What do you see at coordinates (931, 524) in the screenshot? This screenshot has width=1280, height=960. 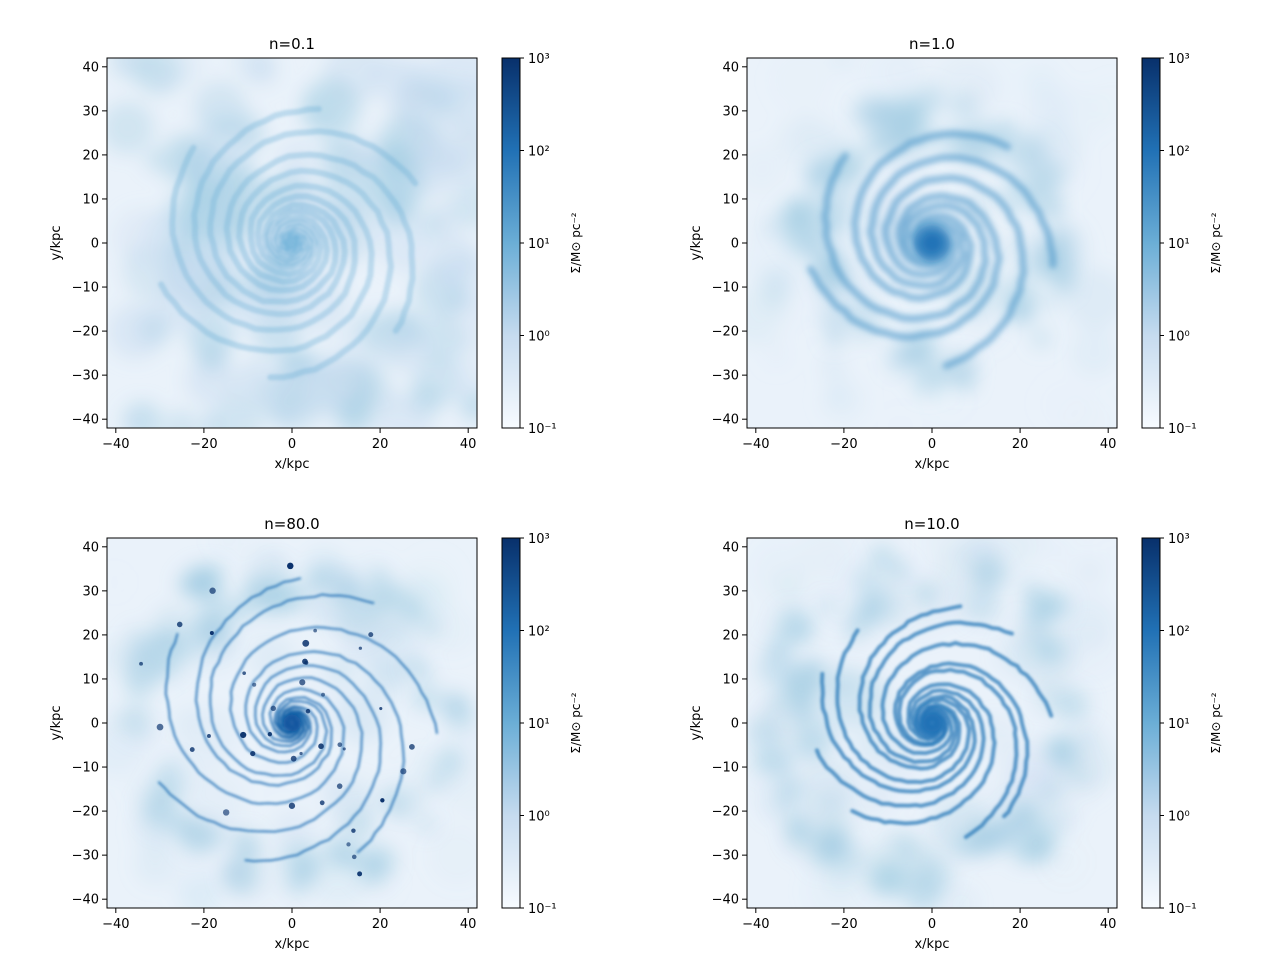 I see `panel-title: n=10.0` at bounding box center [931, 524].